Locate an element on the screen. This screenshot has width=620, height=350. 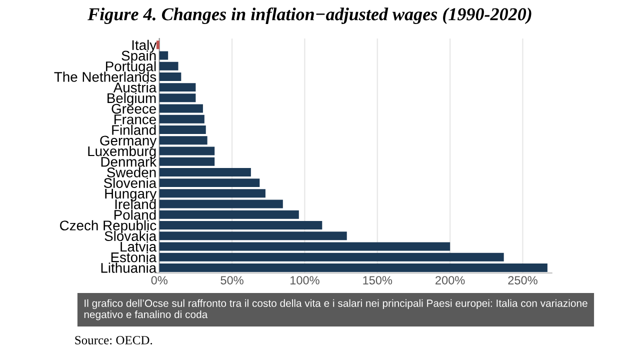
y-tick-label: Poland is located at coordinates (135, 215).